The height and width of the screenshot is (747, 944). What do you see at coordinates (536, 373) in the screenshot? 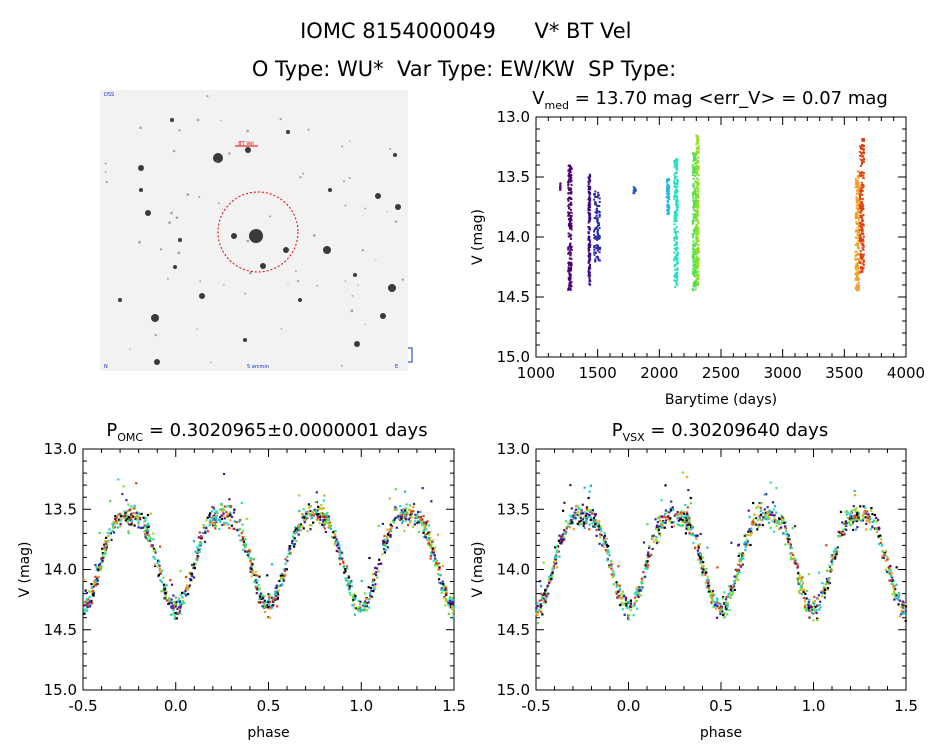
I see `x-tick-label: 1000` at bounding box center [536, 373].